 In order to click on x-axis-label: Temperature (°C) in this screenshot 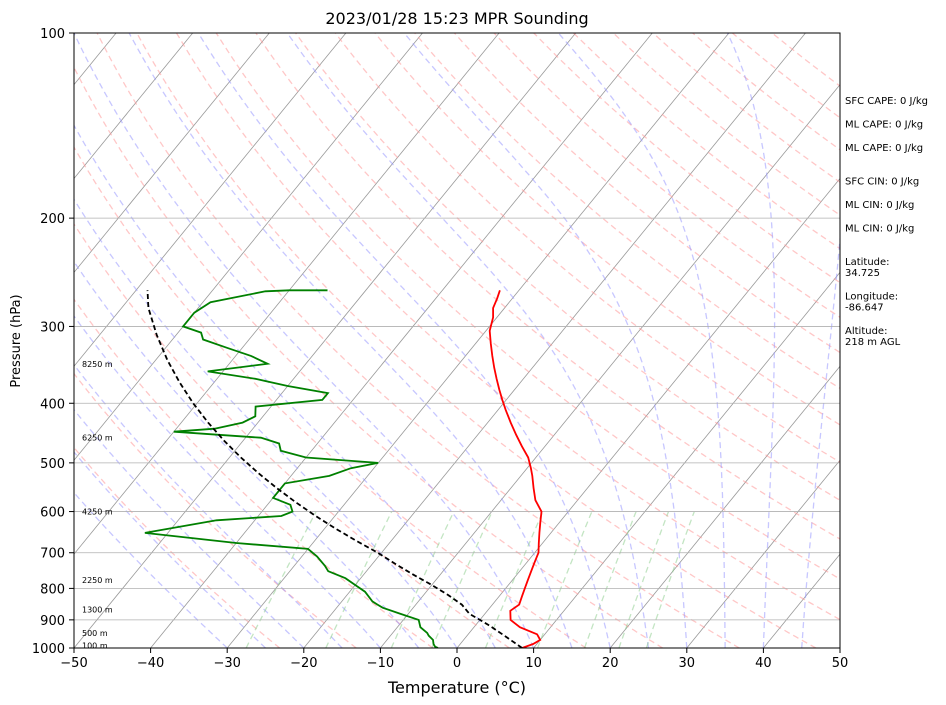, I will do `click(456, 687)`.